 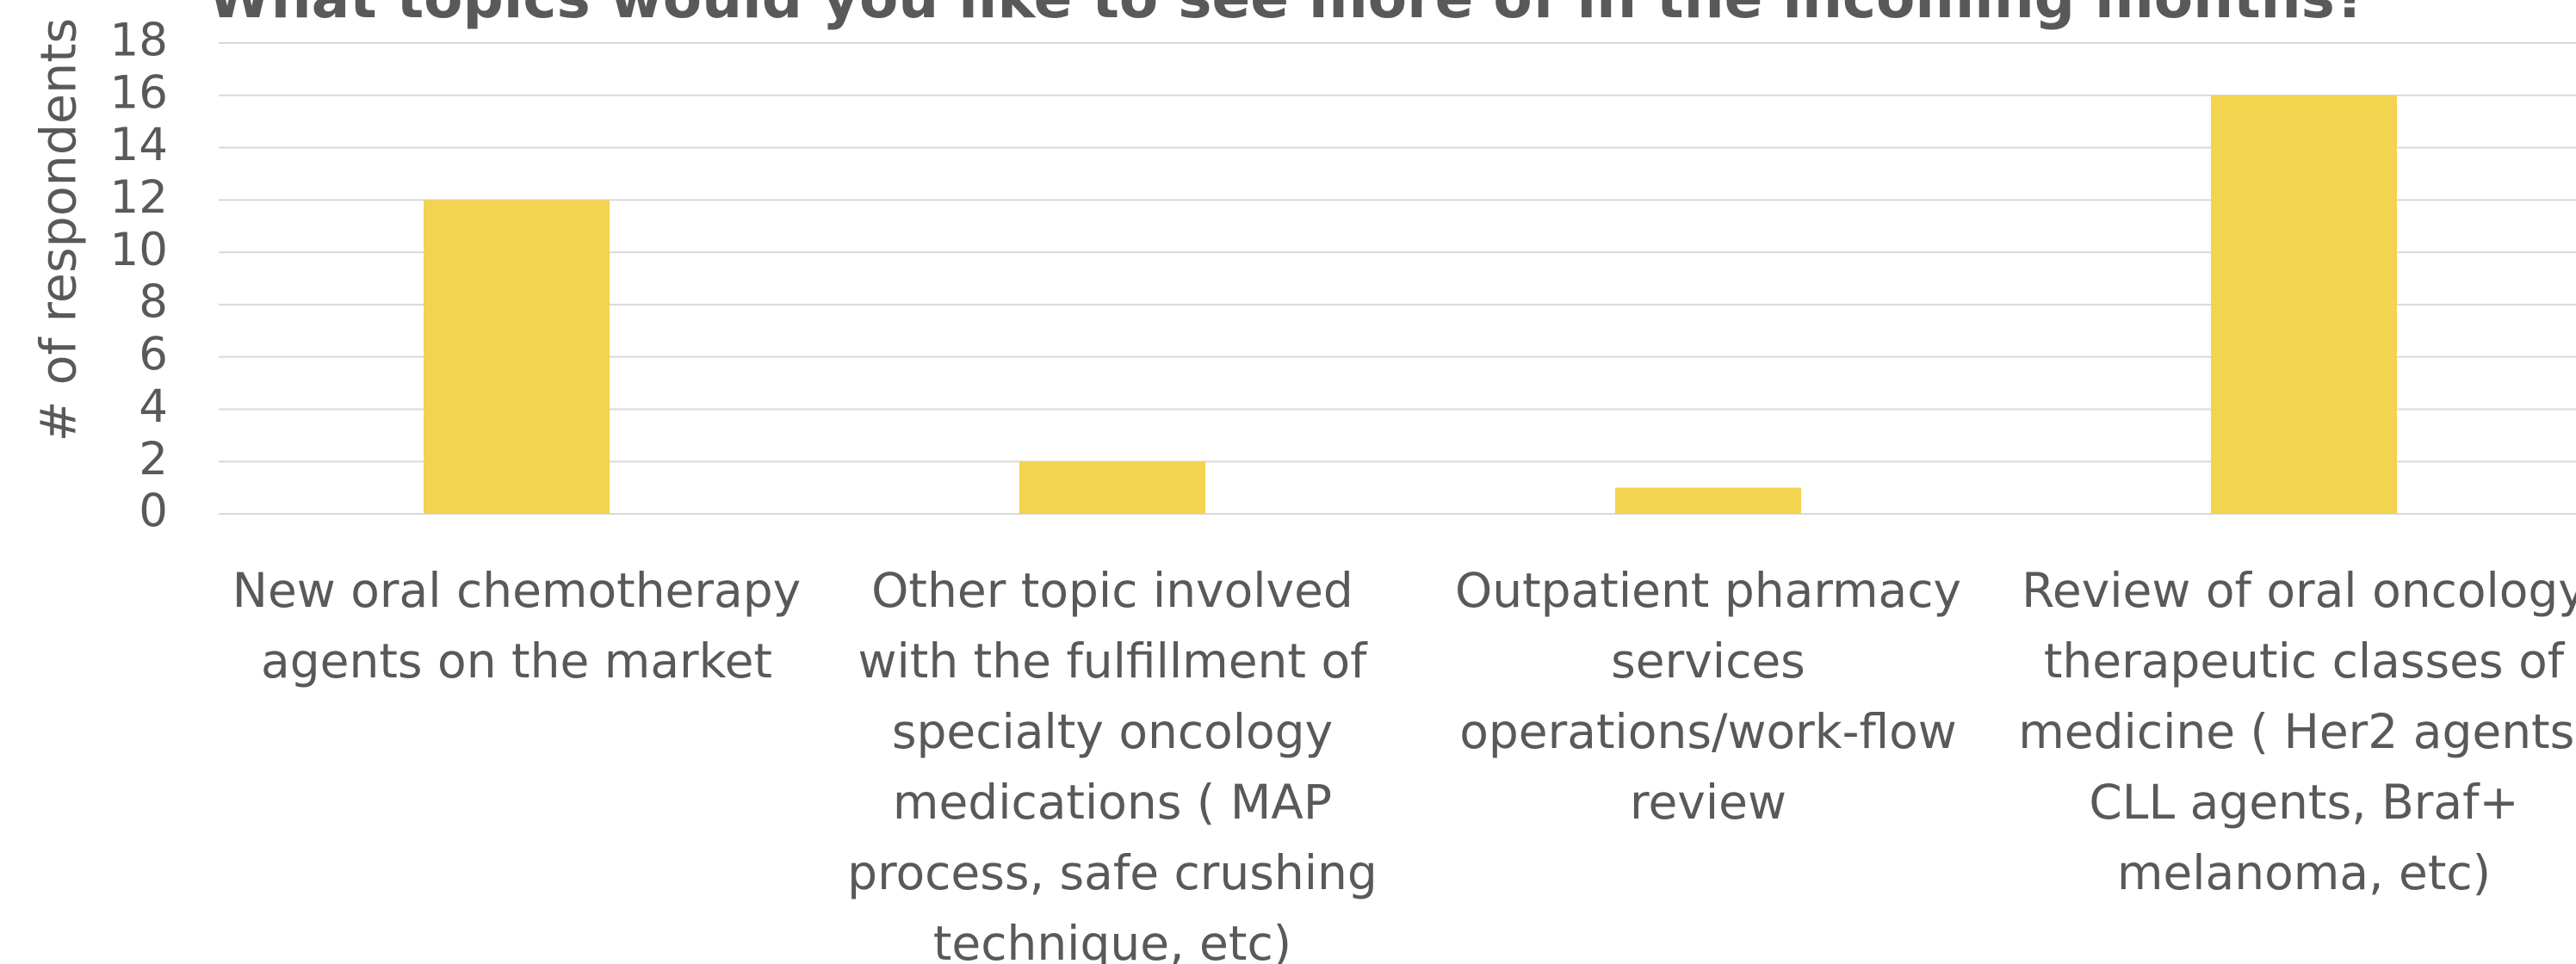 What do you see at coordinates (139, 250) in the screenshot?
I see `y-tick-label: 10` at bounding box center [139, 250].